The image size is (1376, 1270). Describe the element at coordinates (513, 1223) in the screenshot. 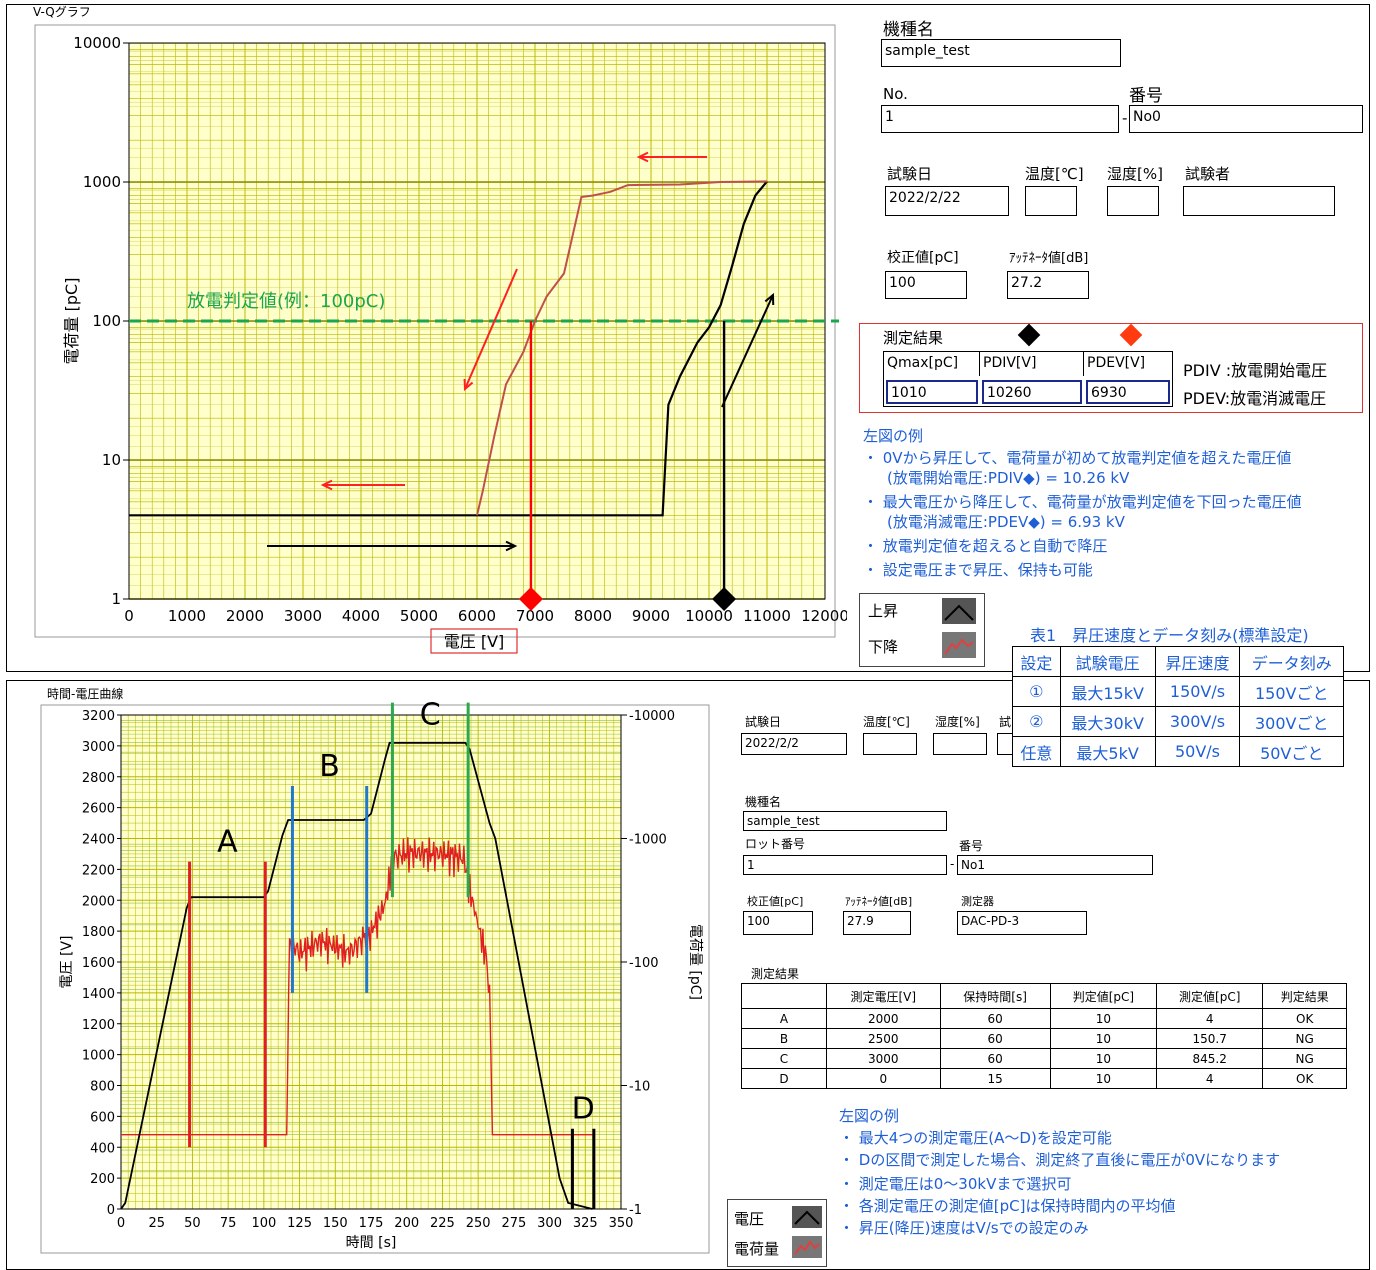

I see `x-tick-label: 275` at that location.